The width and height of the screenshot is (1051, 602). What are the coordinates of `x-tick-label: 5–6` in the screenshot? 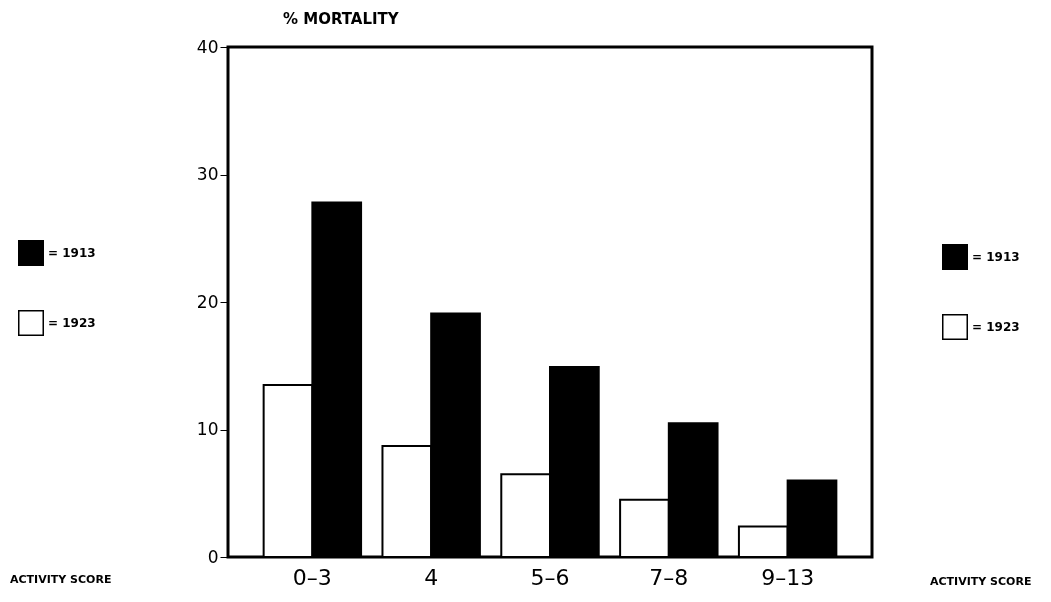 It's located at (550, 577).